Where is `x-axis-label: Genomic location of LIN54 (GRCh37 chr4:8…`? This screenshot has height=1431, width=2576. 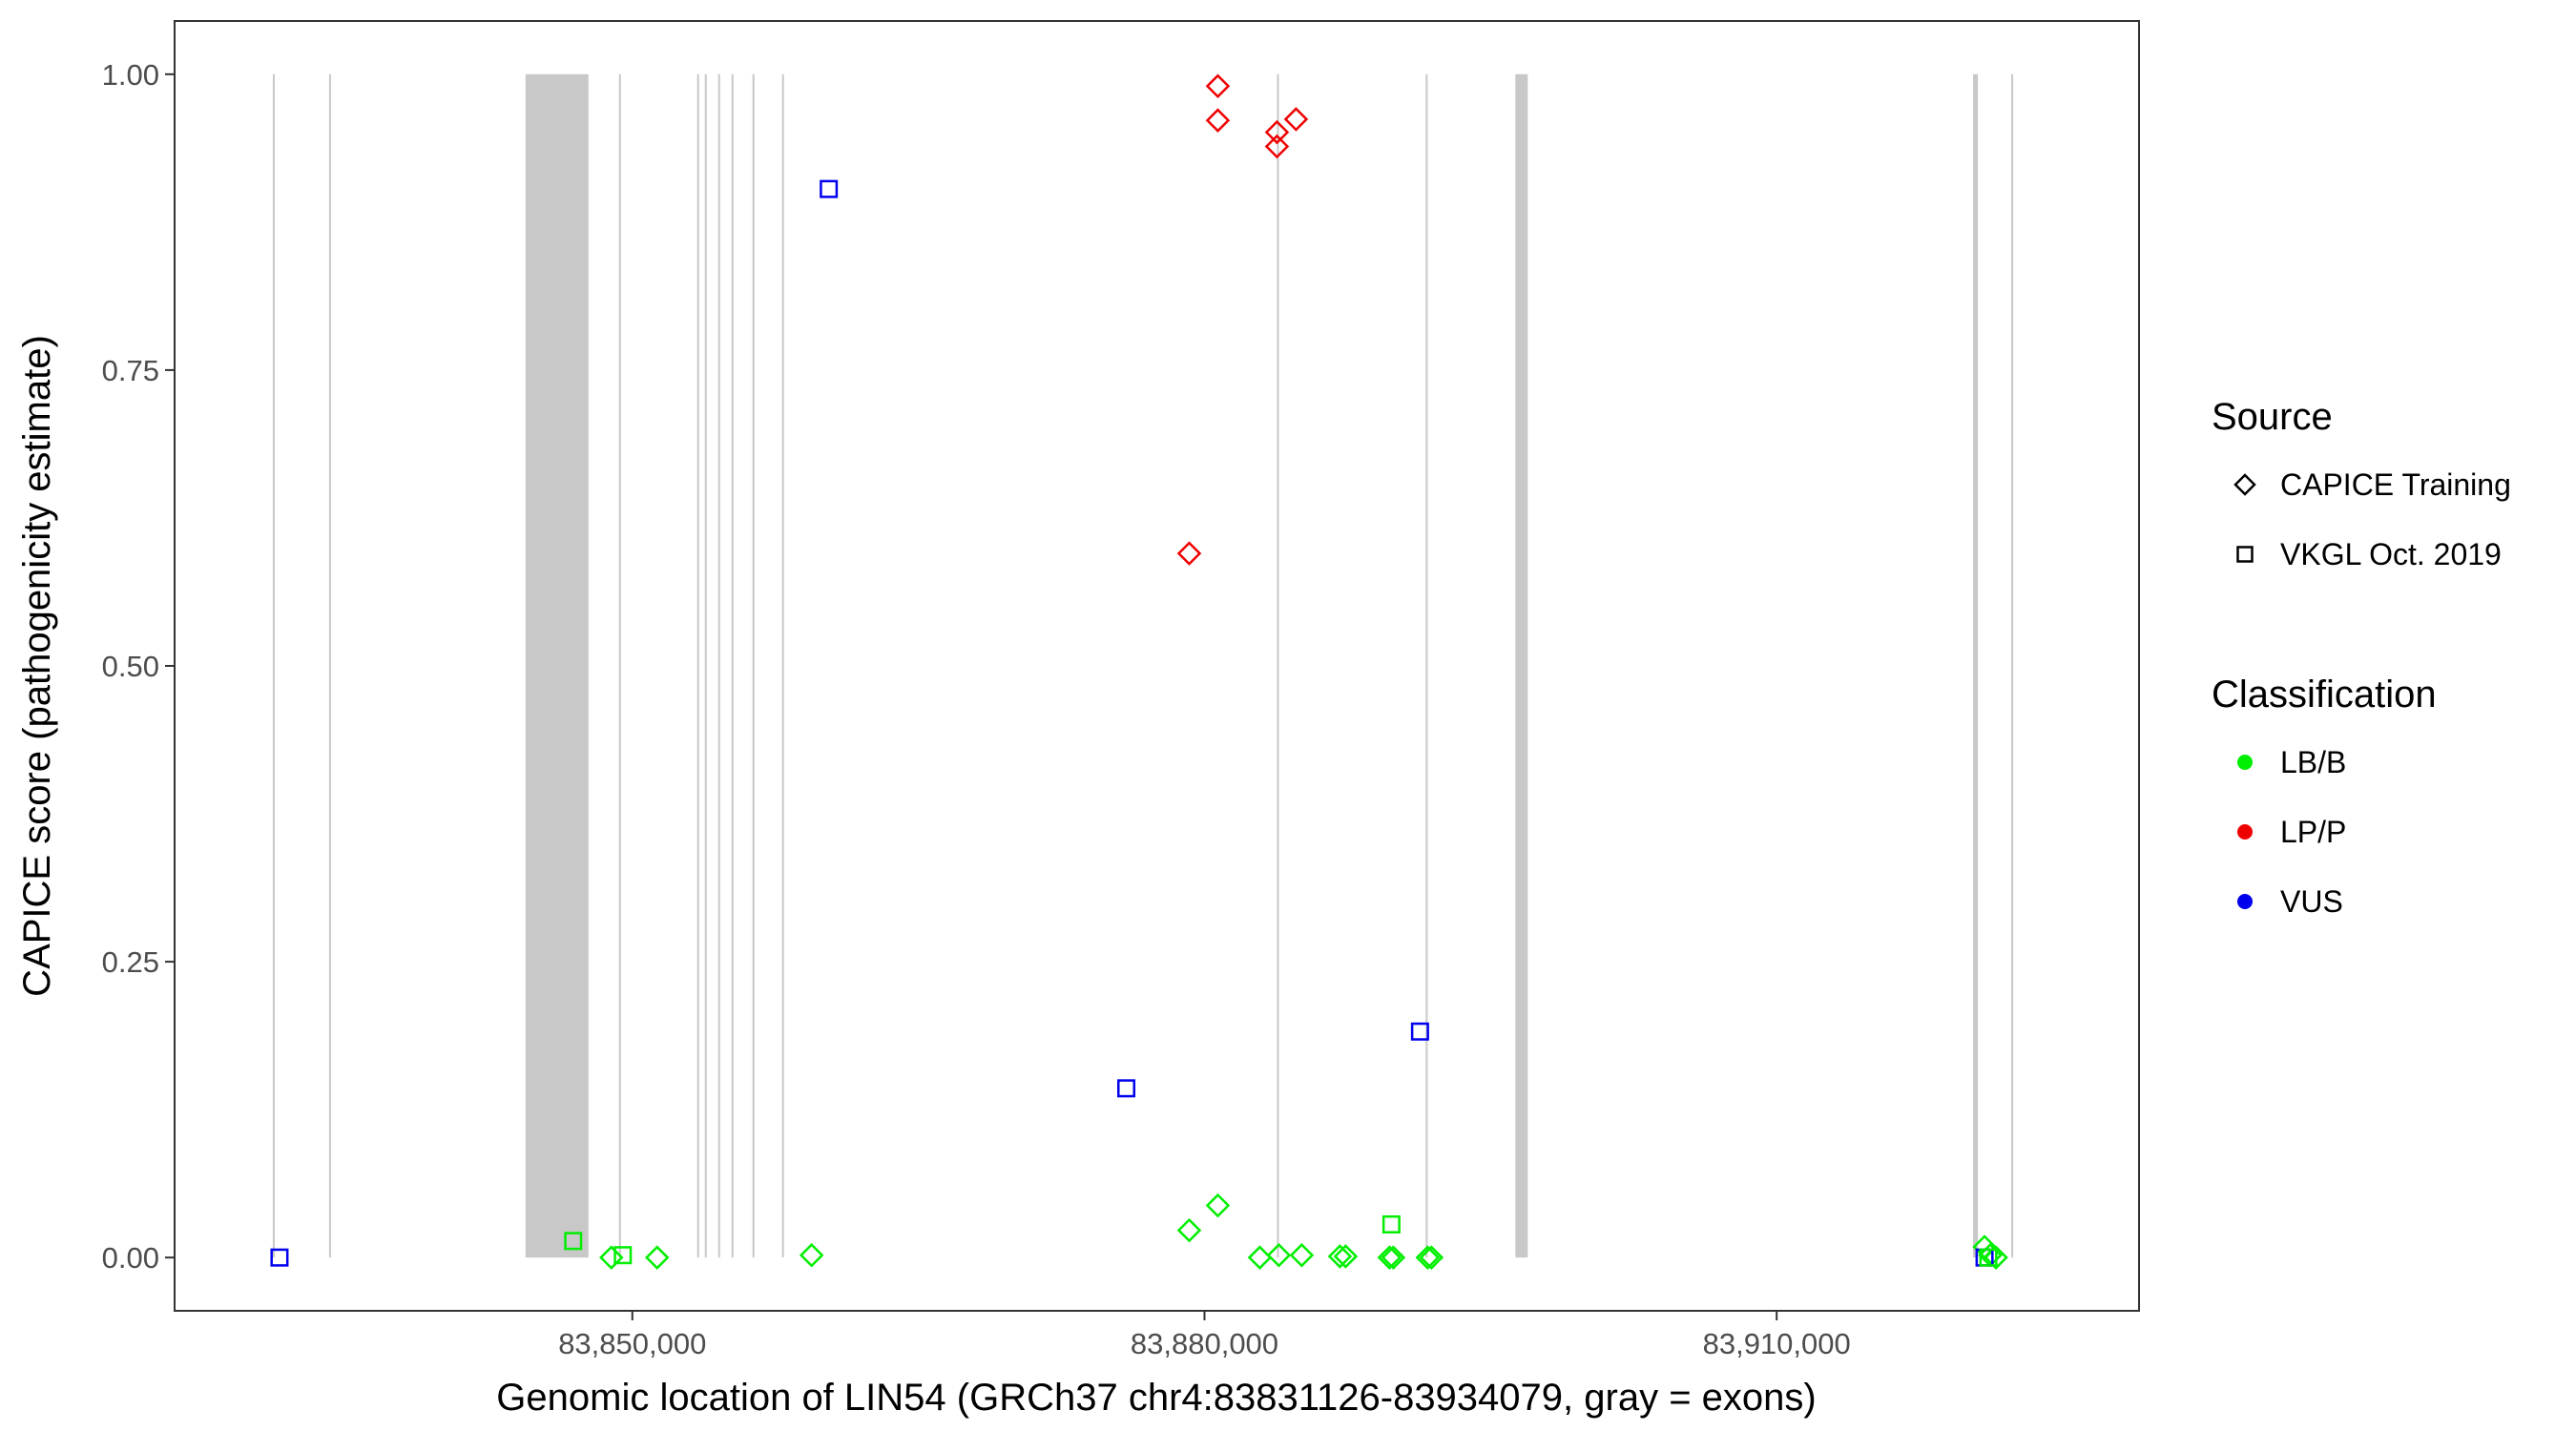
x-axis-label: Genomic location of LIN54 (GRCh37 chr4:8… is located at coordinates (1156, 1398).